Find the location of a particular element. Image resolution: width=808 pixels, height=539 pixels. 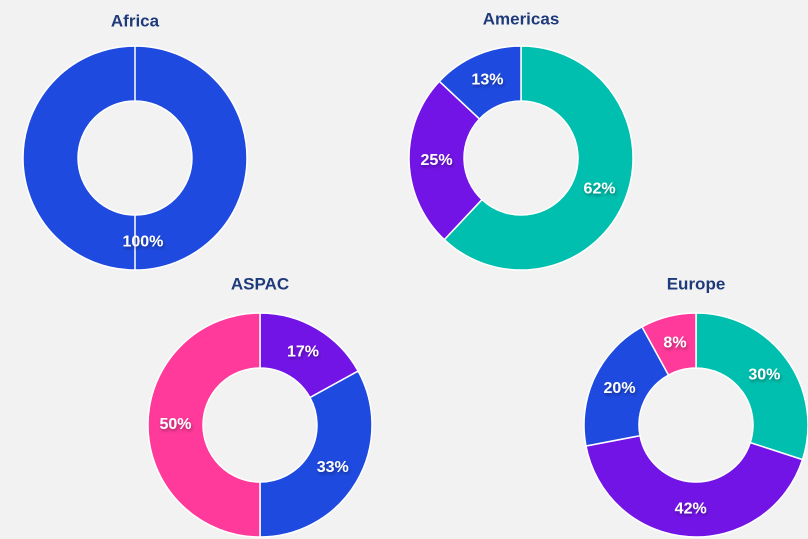

chart-title: ASPAC is located at coordinates (260, 283).